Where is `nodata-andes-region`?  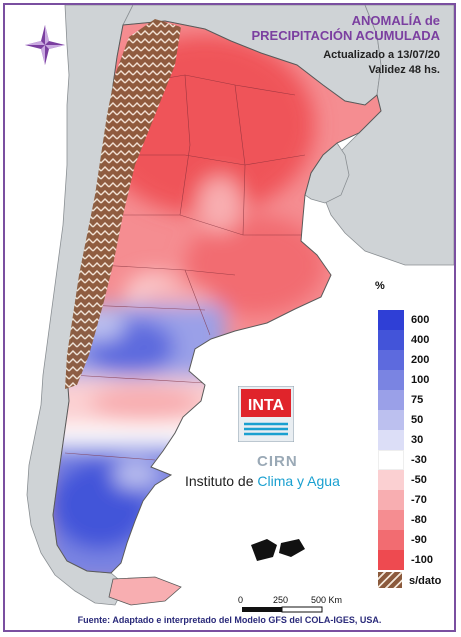 nodata-andes-region is located at coordinates (123, 204).